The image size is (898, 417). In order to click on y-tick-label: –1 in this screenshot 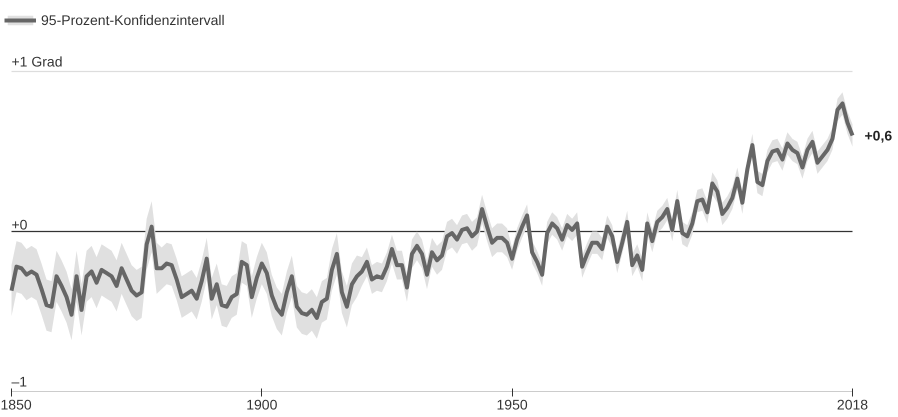, I will do `click(20, 382)`.